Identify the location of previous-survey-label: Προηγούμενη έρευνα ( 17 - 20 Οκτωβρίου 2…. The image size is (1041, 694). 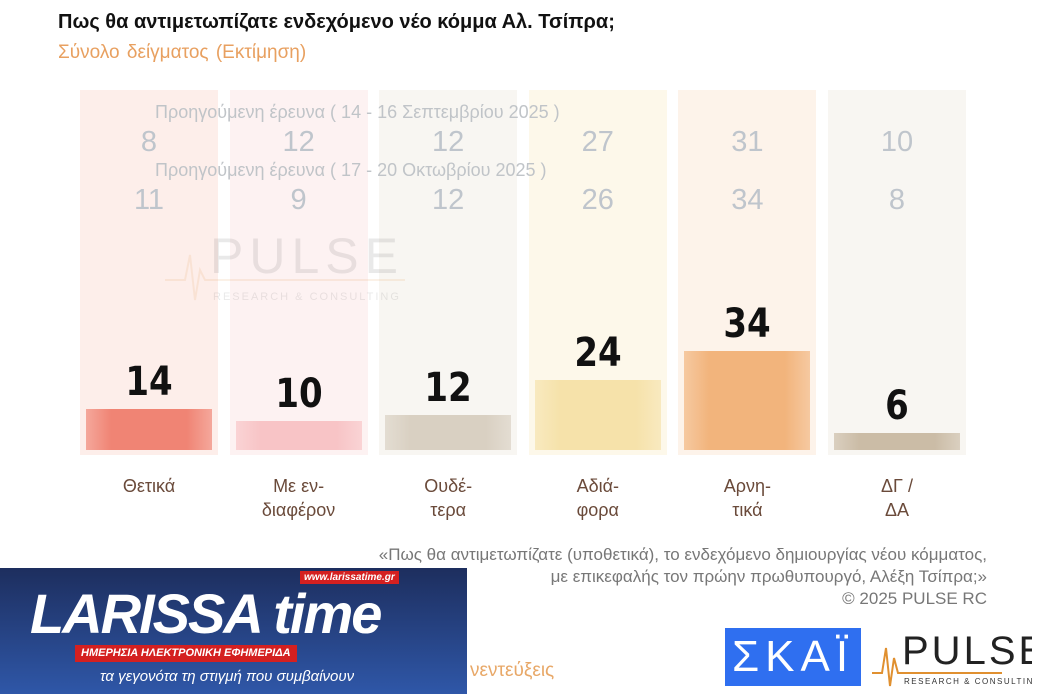
(351, 170).